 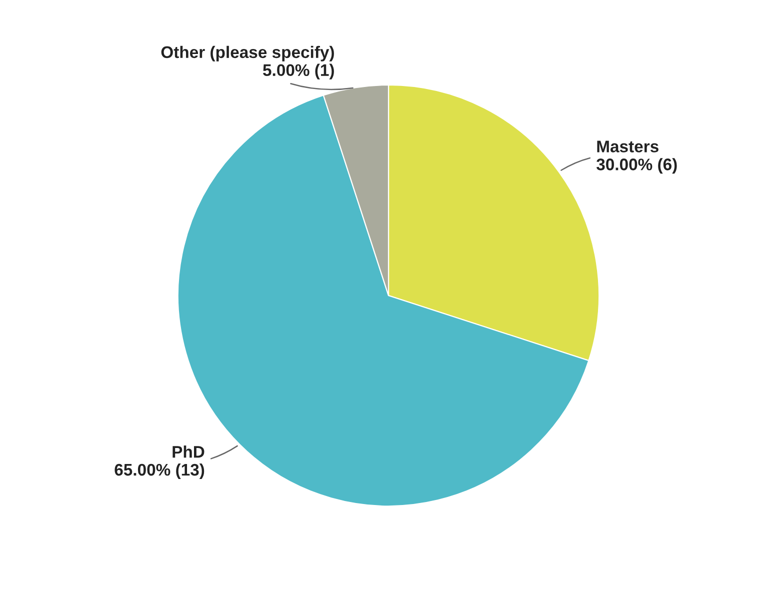 I want to click on data-label: 65.00% (13), so click(x=159, y=471).